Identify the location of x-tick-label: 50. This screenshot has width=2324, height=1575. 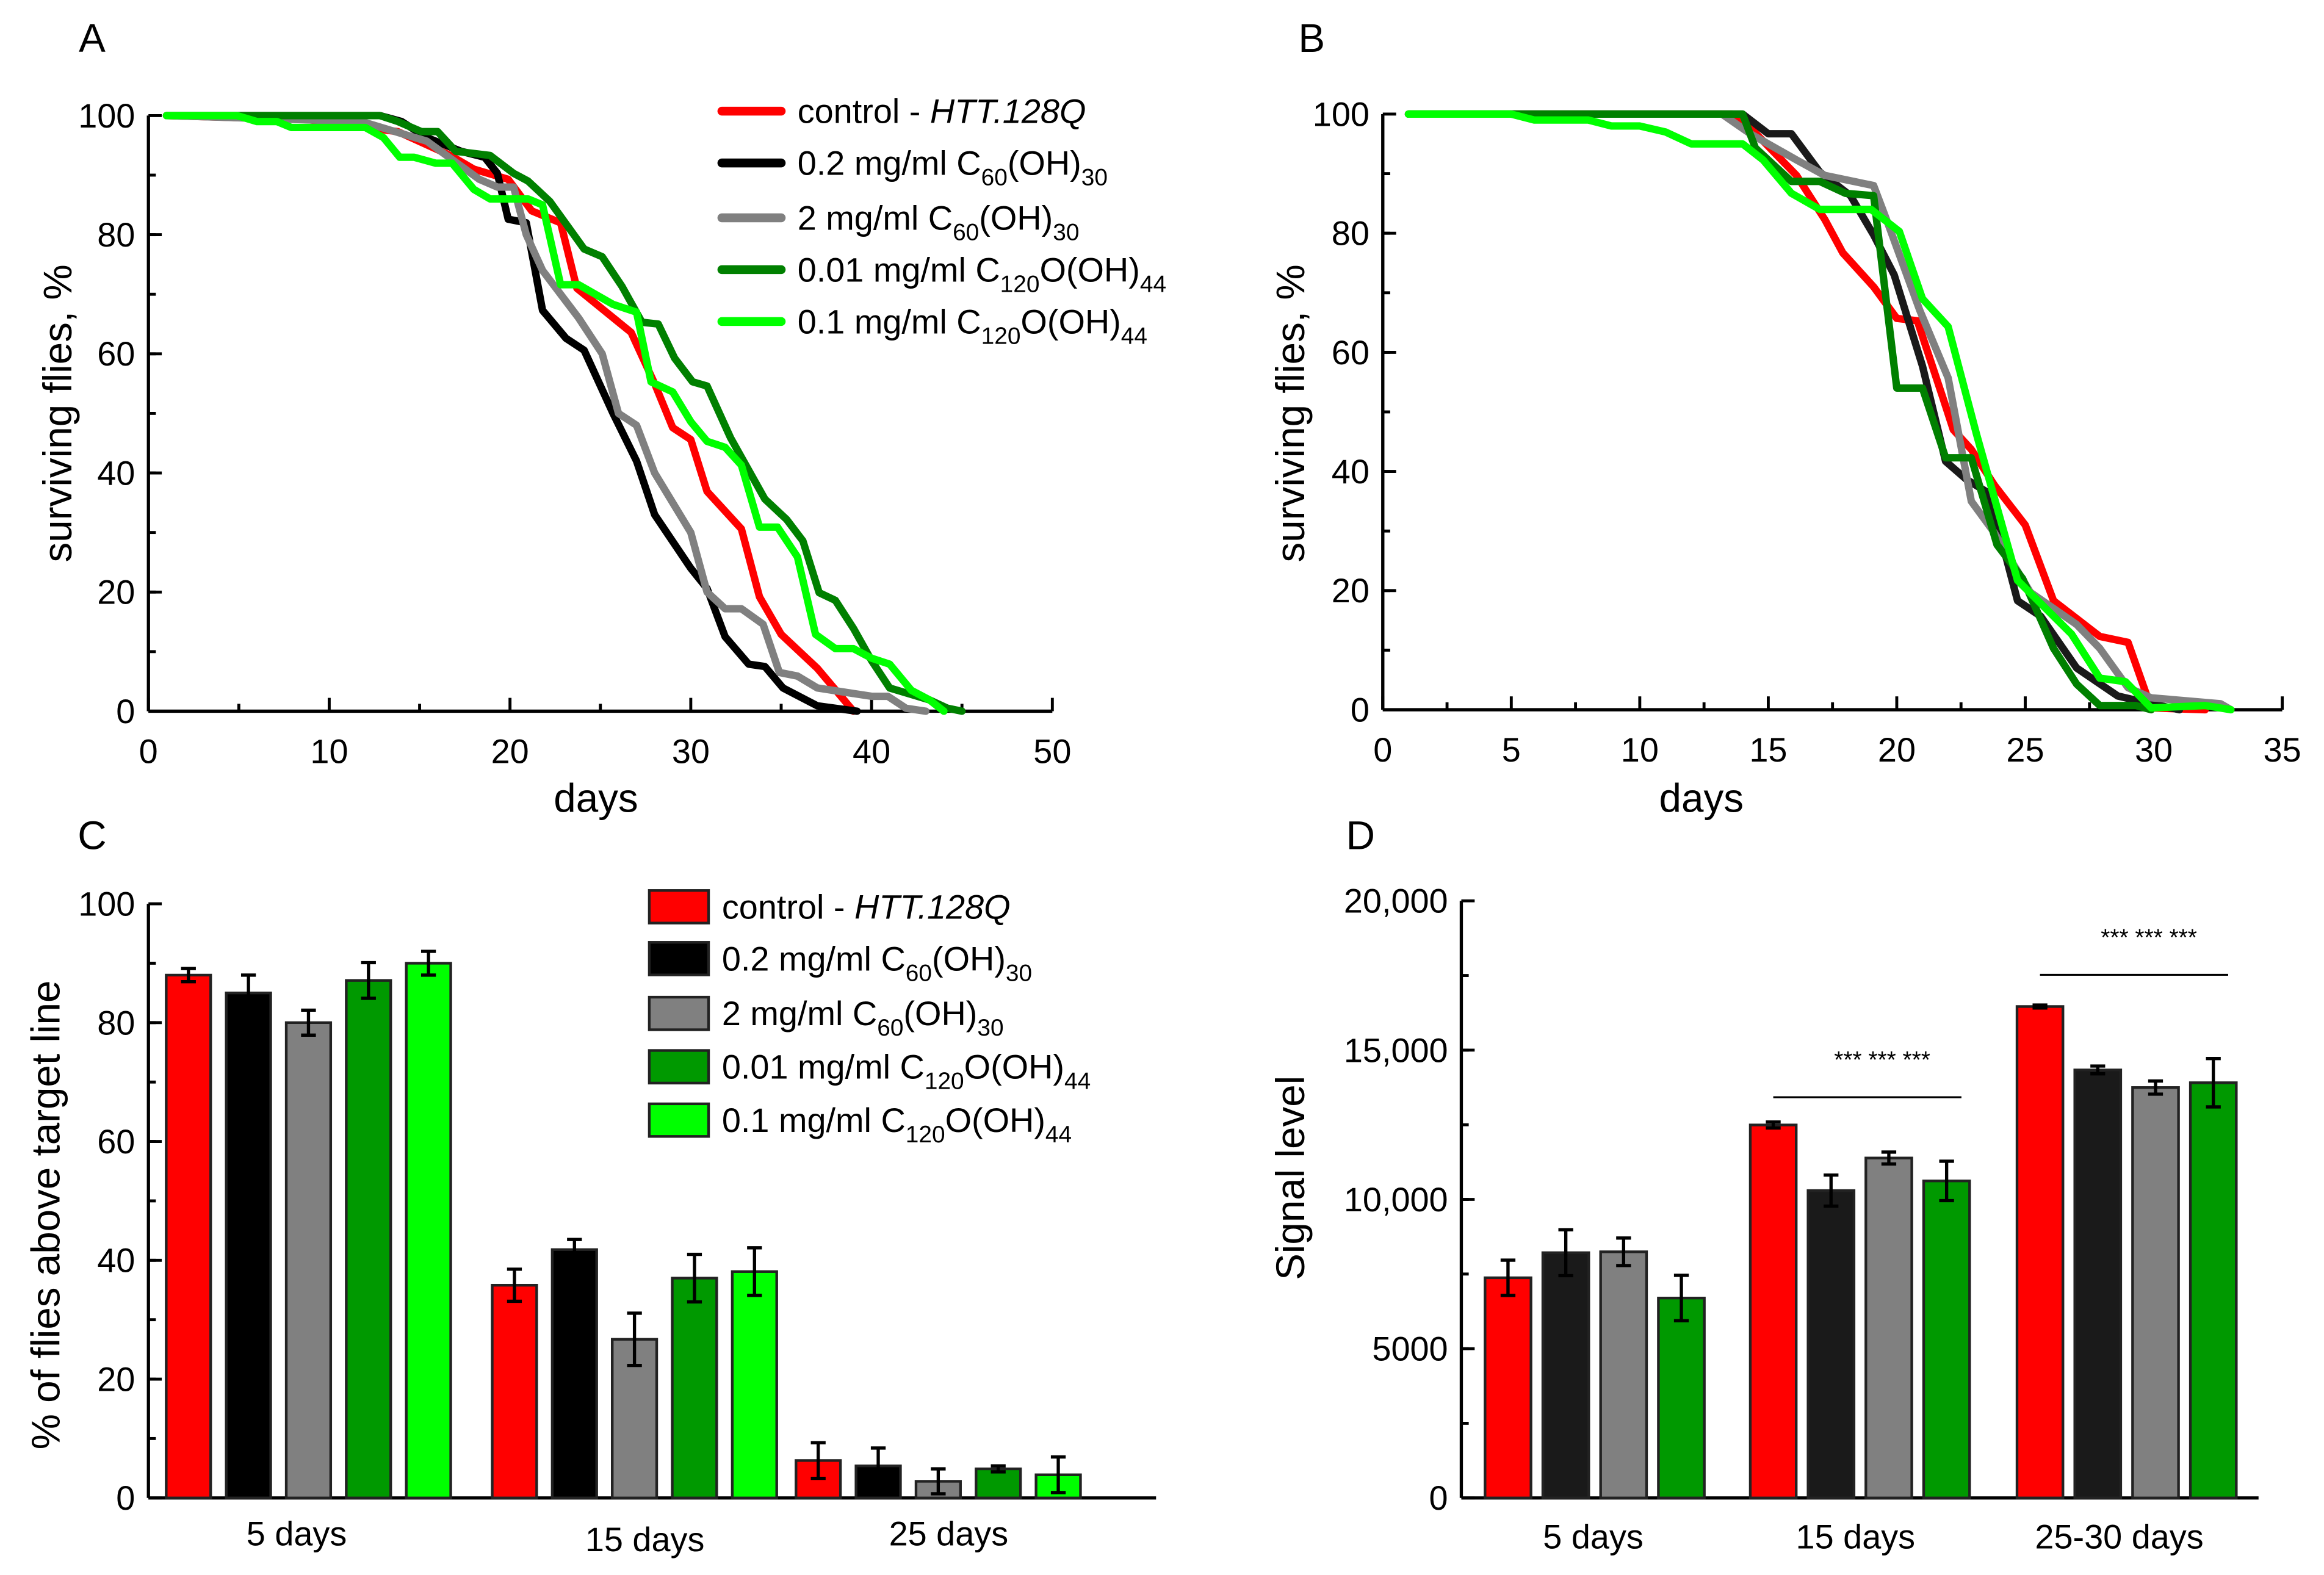
(1052, 751).